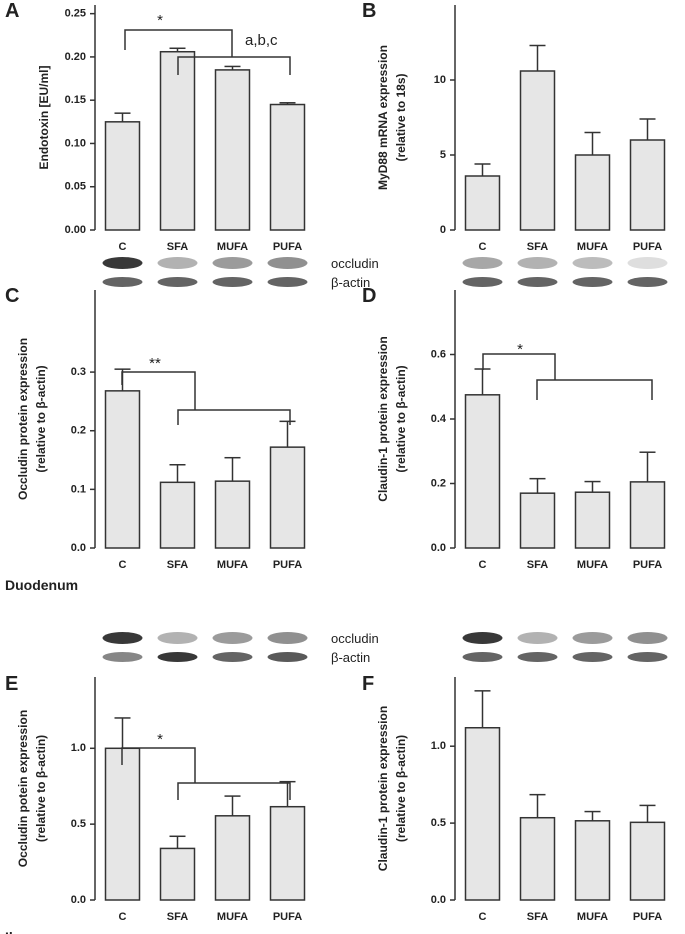 Image resolution: width=685 pixels, height=934 pixels. What do you see at coordinates (439, 419) in the screenshot?
I see `y-tick-label: 0.4` at bounding box center [439, 419].